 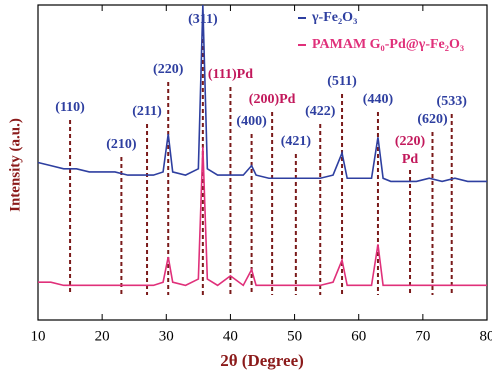 I want to click on peak-label: (400), so click(x=251, y=121).